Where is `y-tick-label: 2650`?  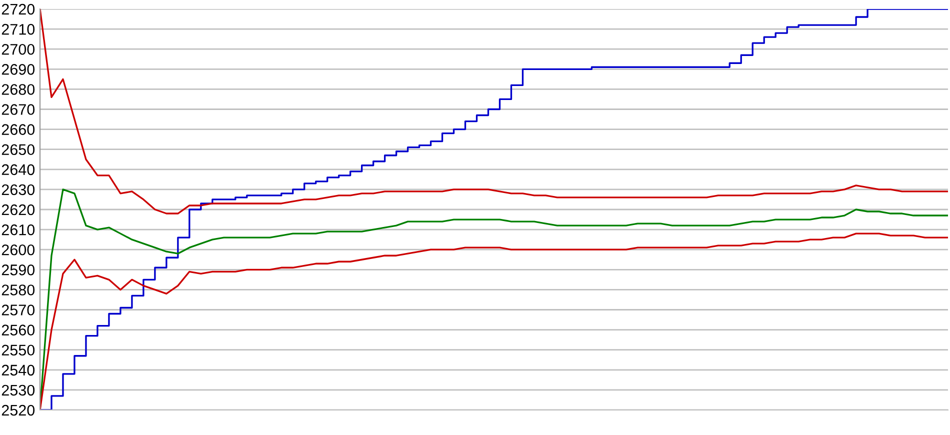
y-tick-label: 2650 is located at coordinates (18, 150).